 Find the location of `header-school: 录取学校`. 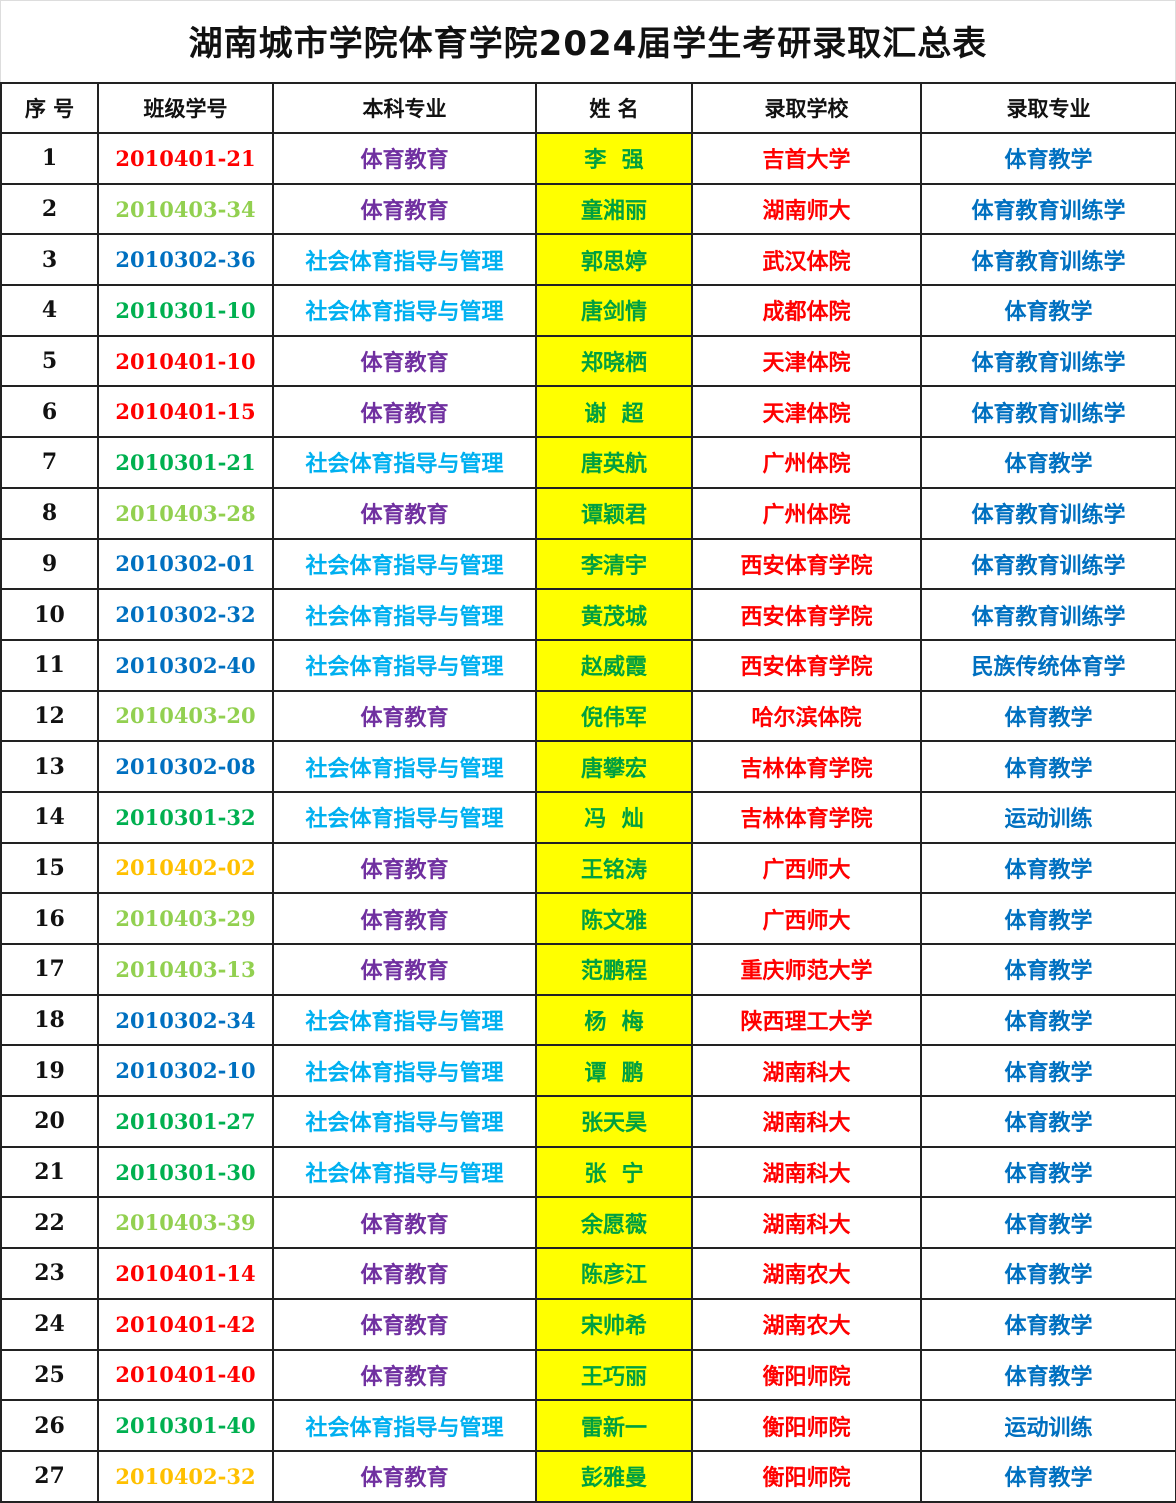

header-school: 录取学校 is located at coordinates (806, 108).